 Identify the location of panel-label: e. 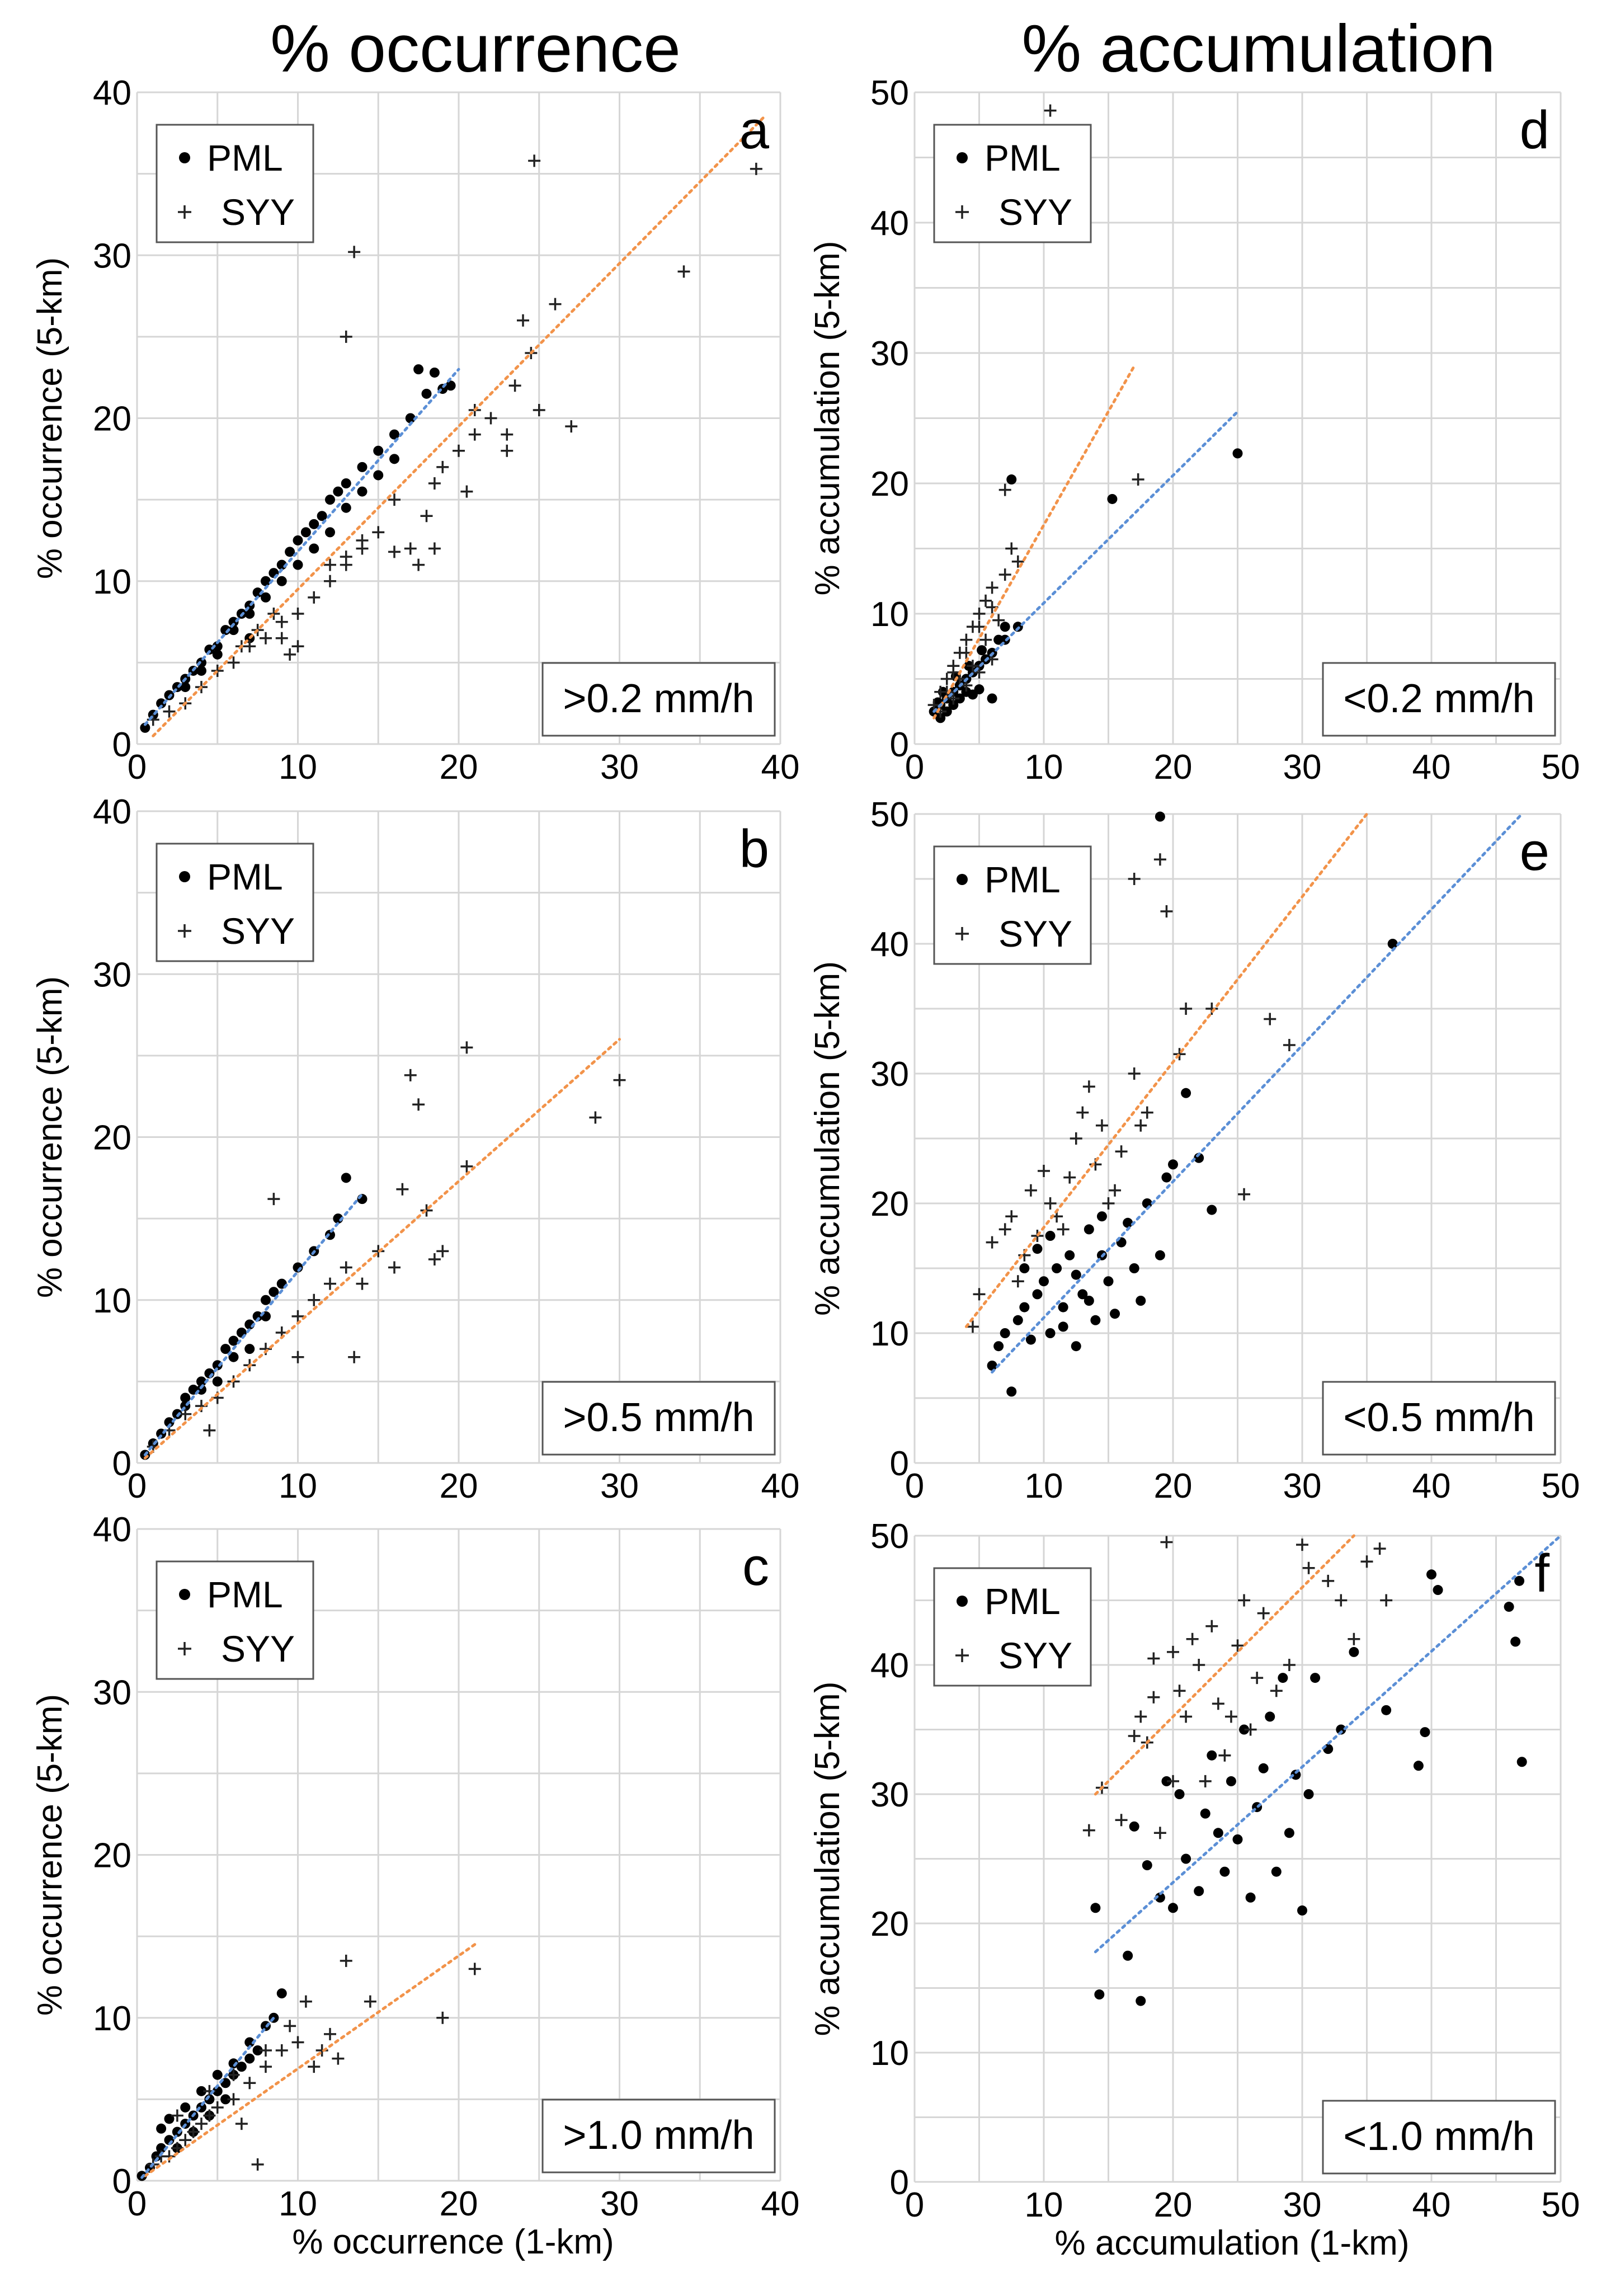
(1534, 852).